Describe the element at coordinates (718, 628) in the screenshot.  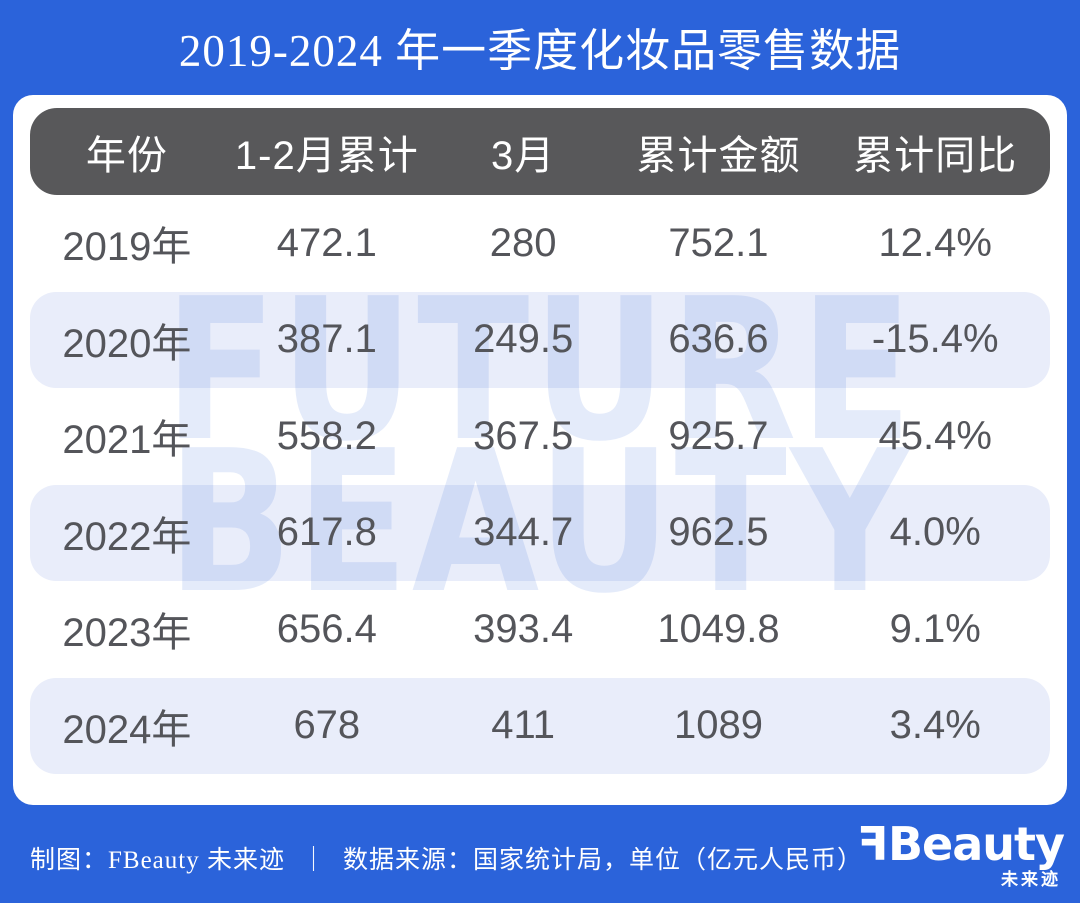
I see `cell-cumulative-amount: 1049.8` at that location.